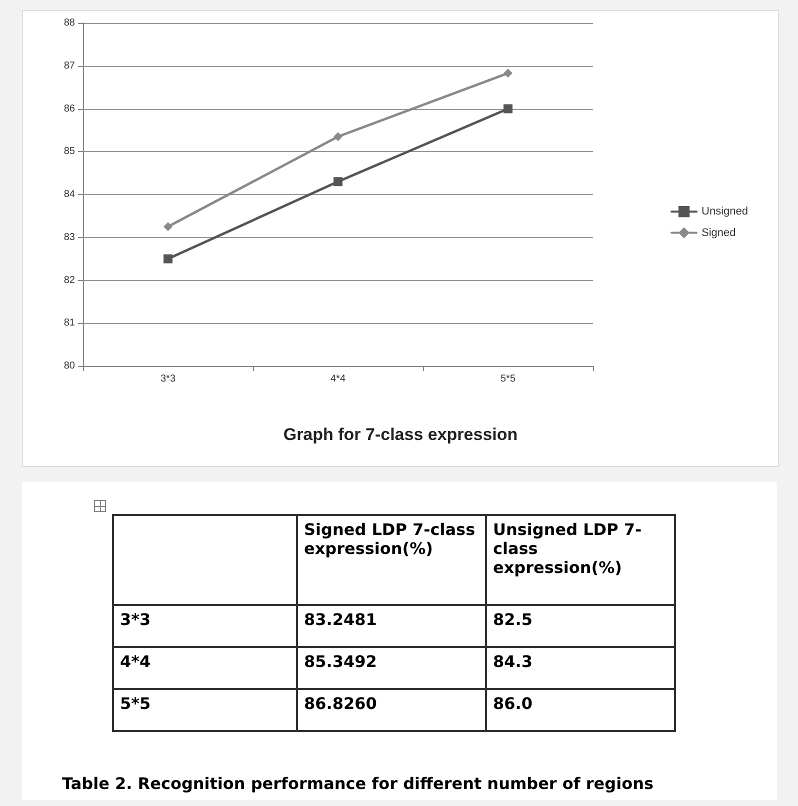  Describe the element at coordinates (338, 379) in the screenshot. I see `x-tick-label: 4*4` at that location.